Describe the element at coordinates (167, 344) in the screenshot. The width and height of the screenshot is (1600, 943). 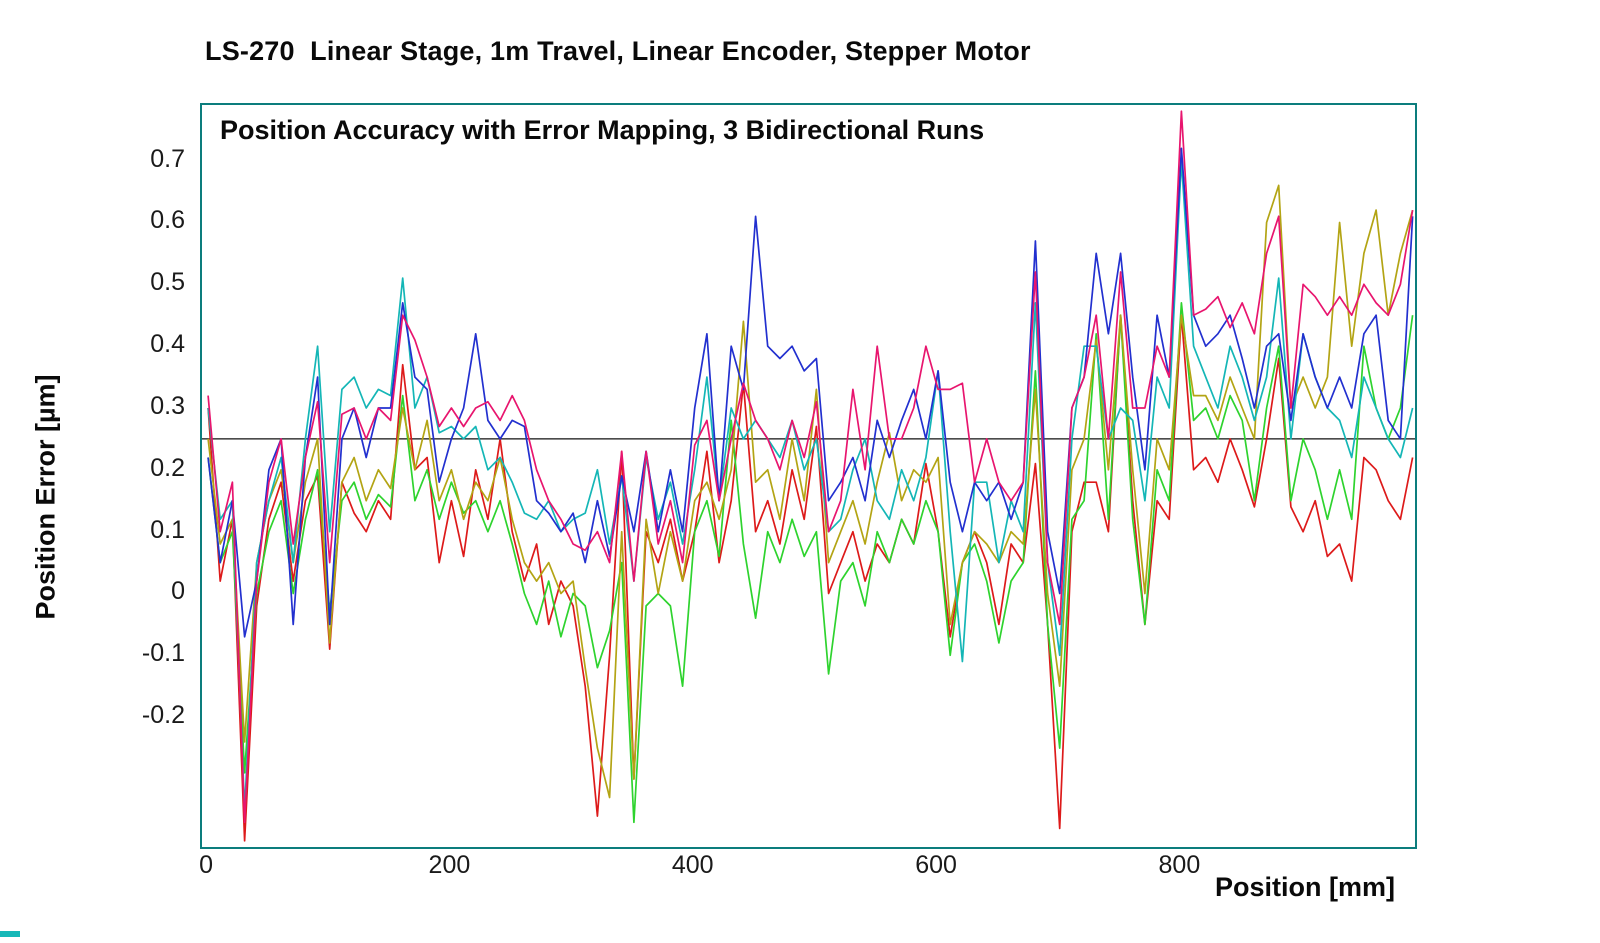
I see `y-tick-label: 0.4` at that location.